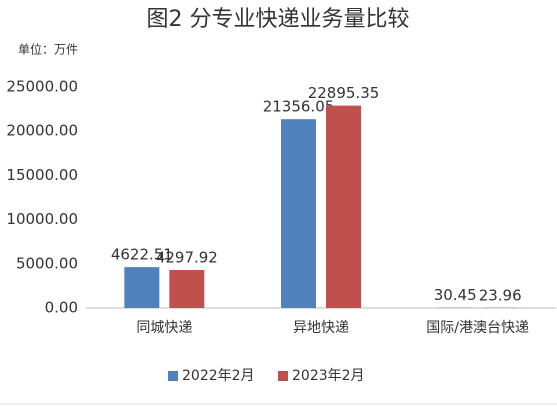 The height and width of the screenshot is (407, 557). I want to click on y-tick-label: 10000.00, so click(42, 219).